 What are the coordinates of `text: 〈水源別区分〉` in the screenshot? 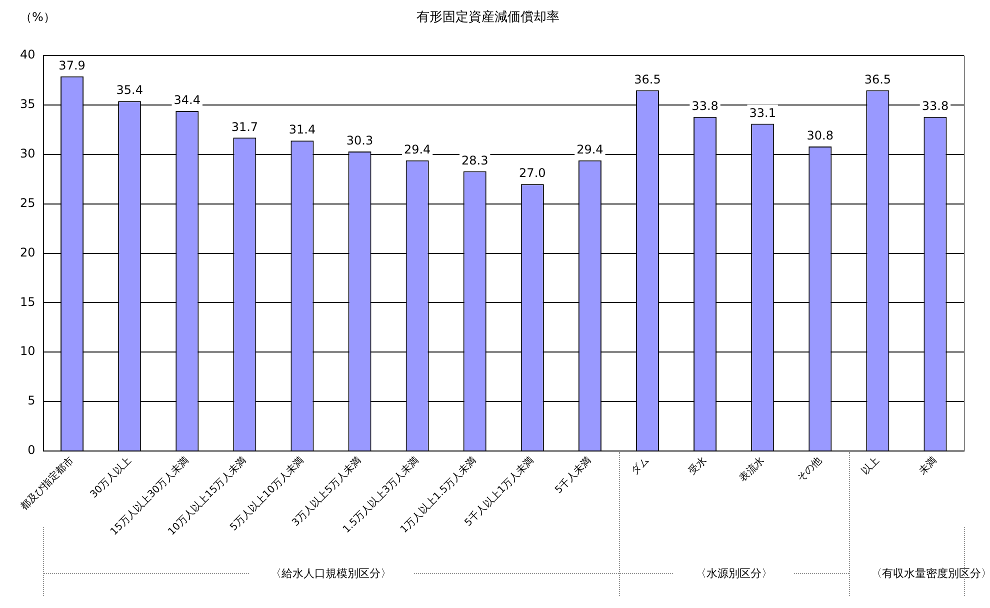 It's located at (733, 573).